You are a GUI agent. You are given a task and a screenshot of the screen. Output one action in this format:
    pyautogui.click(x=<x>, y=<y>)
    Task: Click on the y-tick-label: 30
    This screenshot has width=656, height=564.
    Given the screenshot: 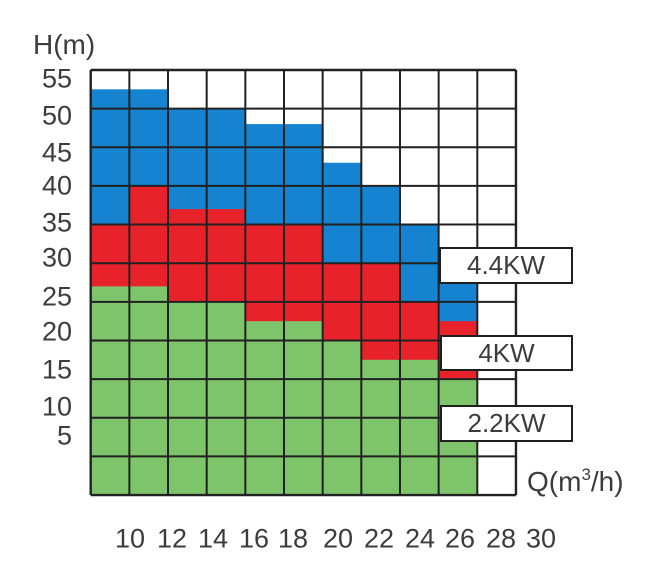 What is the action you would take?
    pyautogui.click(x=56, y=257)
    